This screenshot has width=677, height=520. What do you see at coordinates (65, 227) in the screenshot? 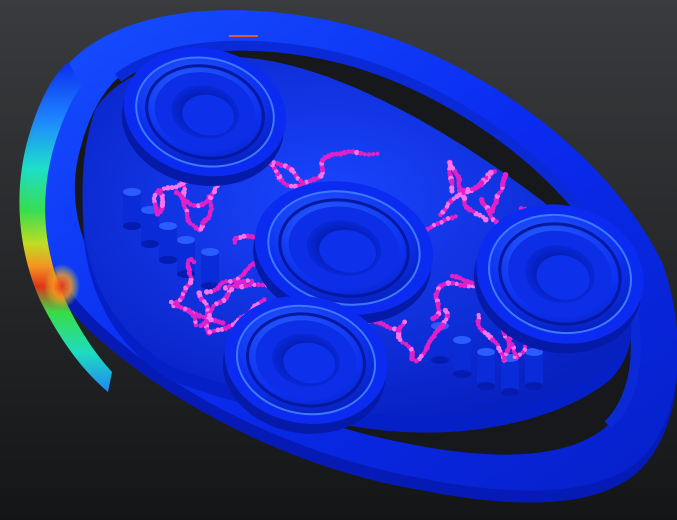
I see `stress-band-left` at bounding box center [65, 227].